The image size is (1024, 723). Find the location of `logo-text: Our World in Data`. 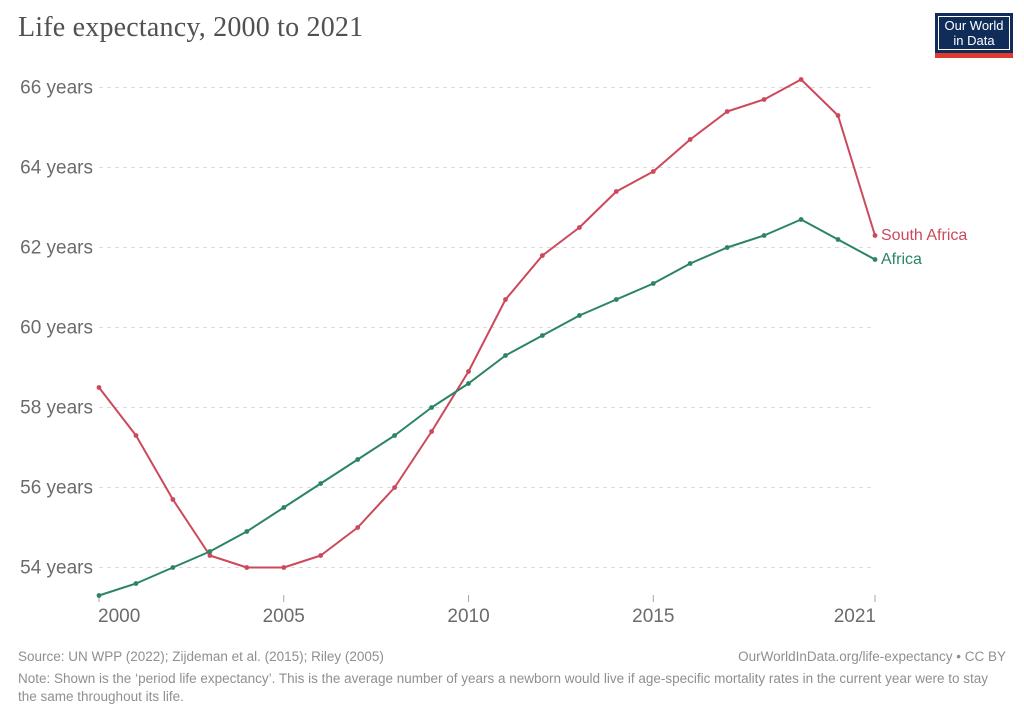

logo-text: Our World in Data is located at coordinates (974, 33).